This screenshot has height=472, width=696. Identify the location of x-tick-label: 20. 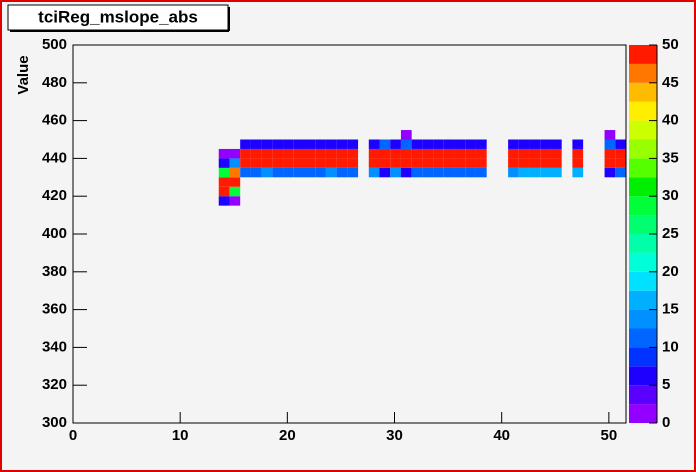
(287, 435).